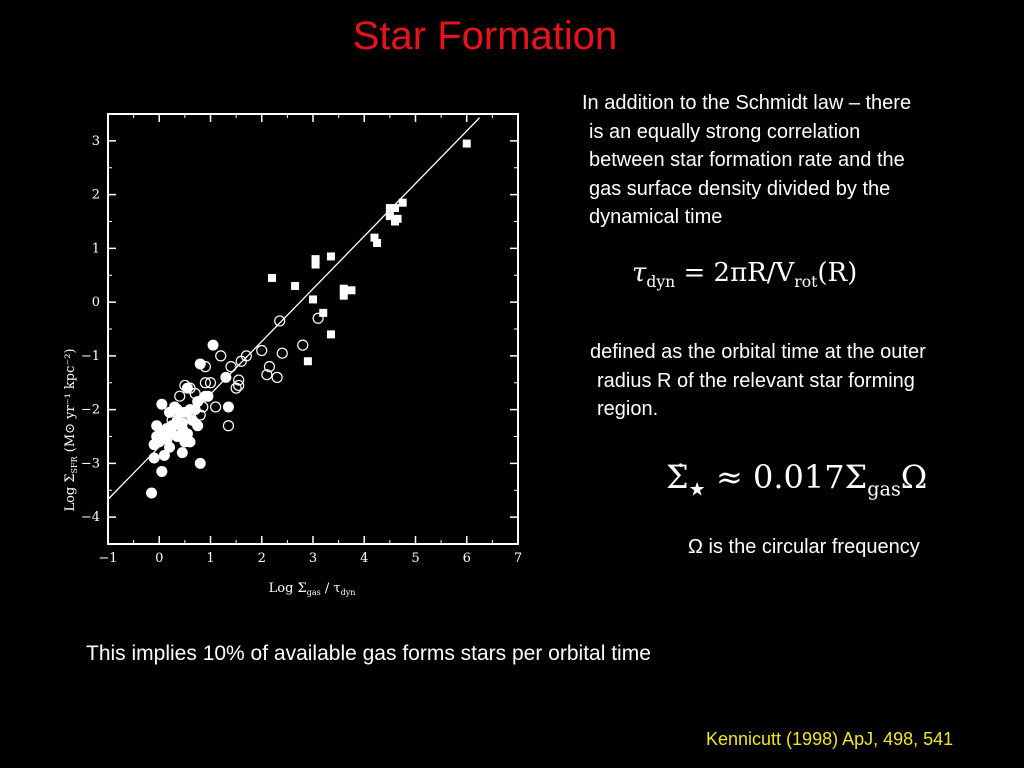  What do you see at coordinates (735, 273) in the screenshot?
I see `eq1-mid: = 2πR/V` at bounding box center [735, 273].